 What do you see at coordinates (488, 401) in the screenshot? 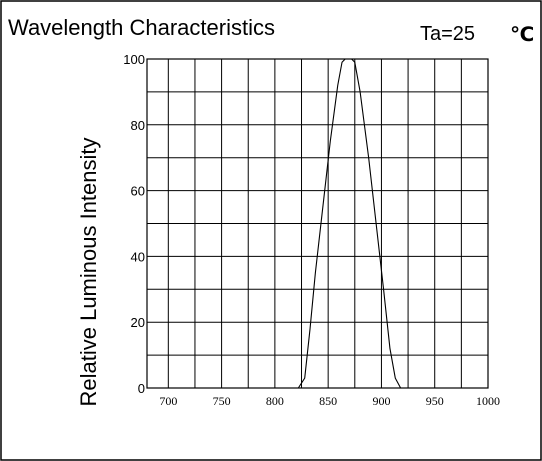
I see `x-tick-label: 1000` at bounding box center [488, 401].